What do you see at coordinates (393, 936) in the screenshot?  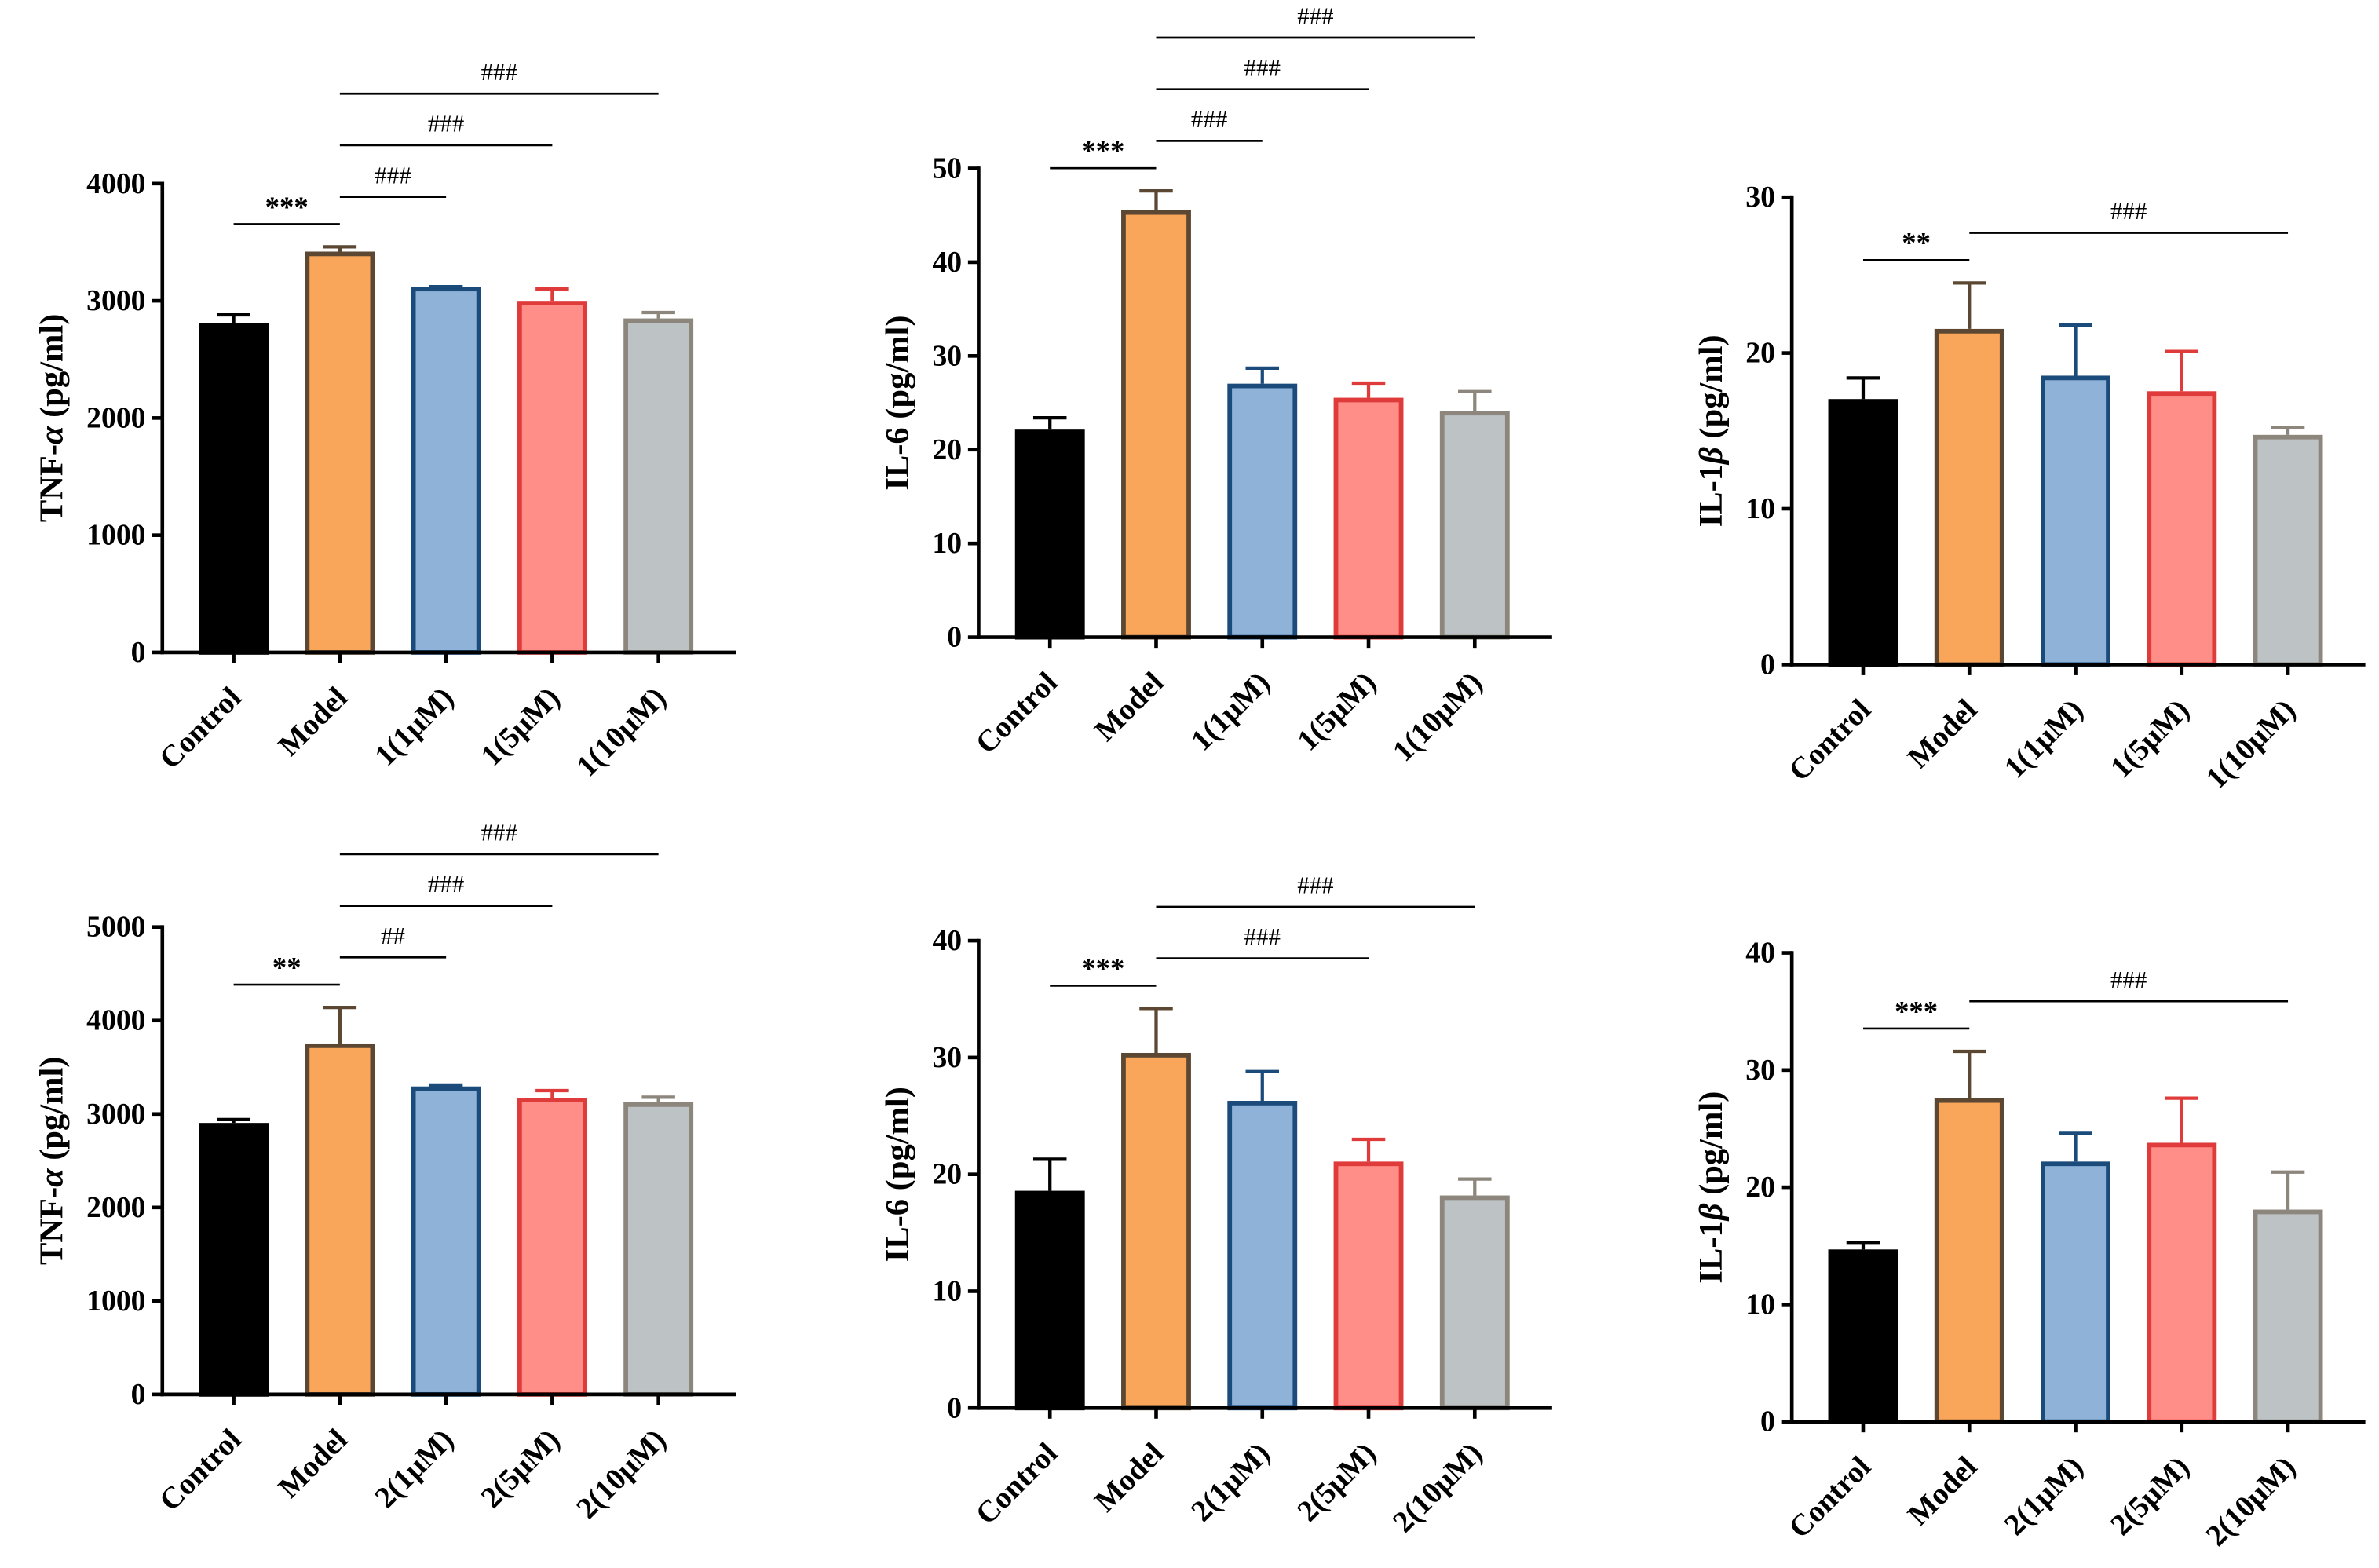 I see `significance-label: ##` at bounding box center [393, 936].